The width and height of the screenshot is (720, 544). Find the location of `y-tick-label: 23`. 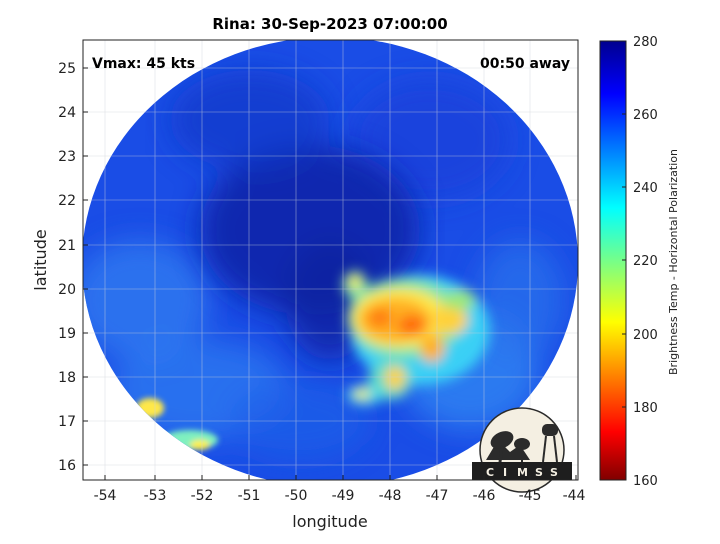

y-tick-label: 23 is located at coordinates (67, 157).